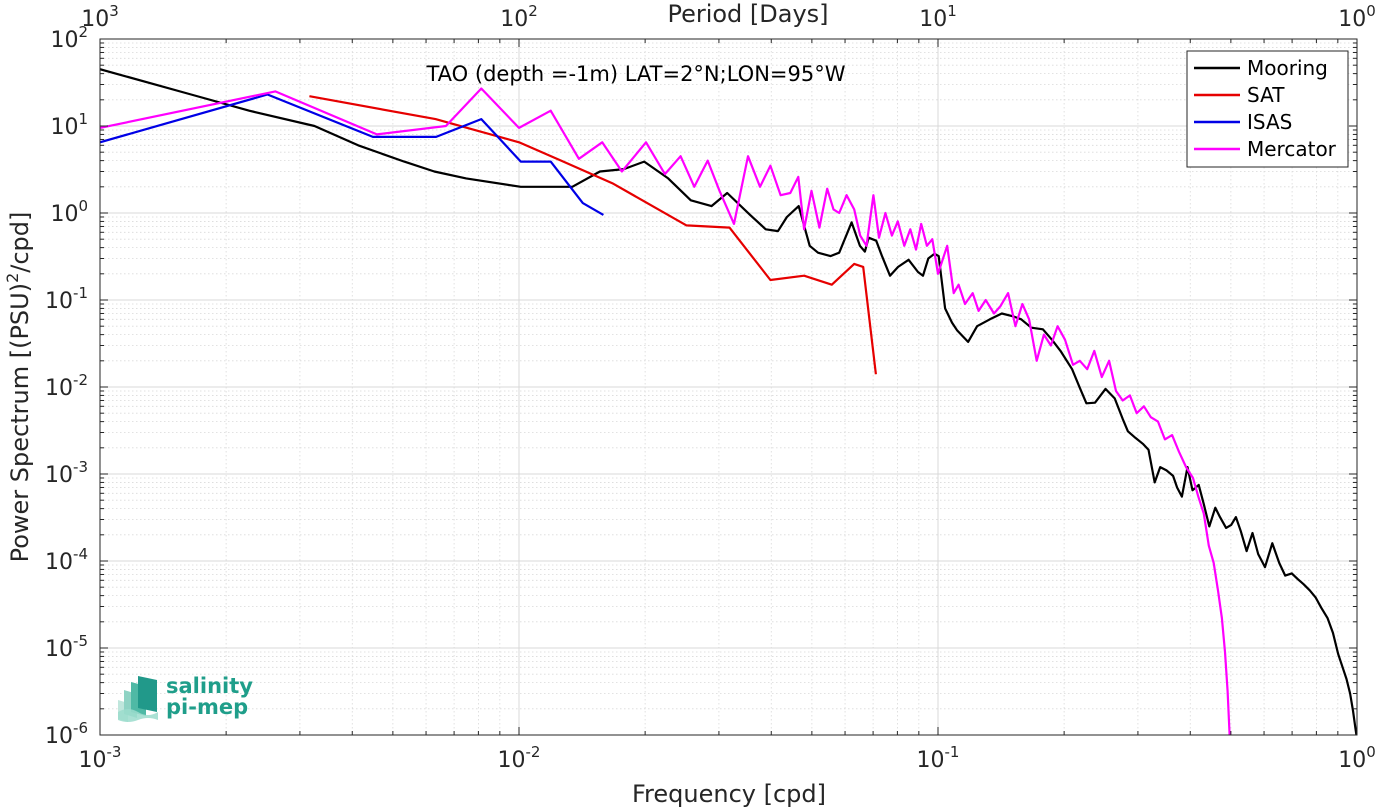 This screenshot has height=809, width=1383. Describe the element at coordinates (533, 11) in the screenshot. I see `top-x-tick-label-exponent: 2` at that location.